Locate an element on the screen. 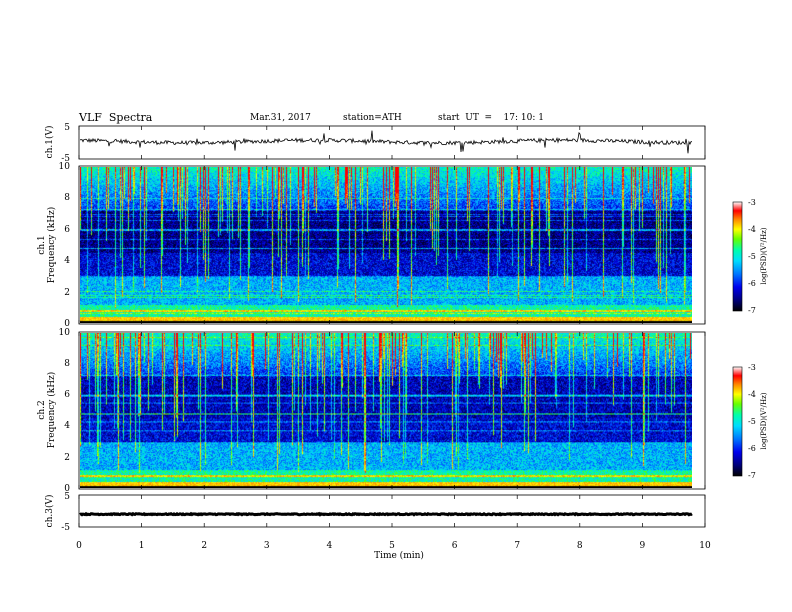  x-tick-label-9: 9 is located at coordinates (643, 546).